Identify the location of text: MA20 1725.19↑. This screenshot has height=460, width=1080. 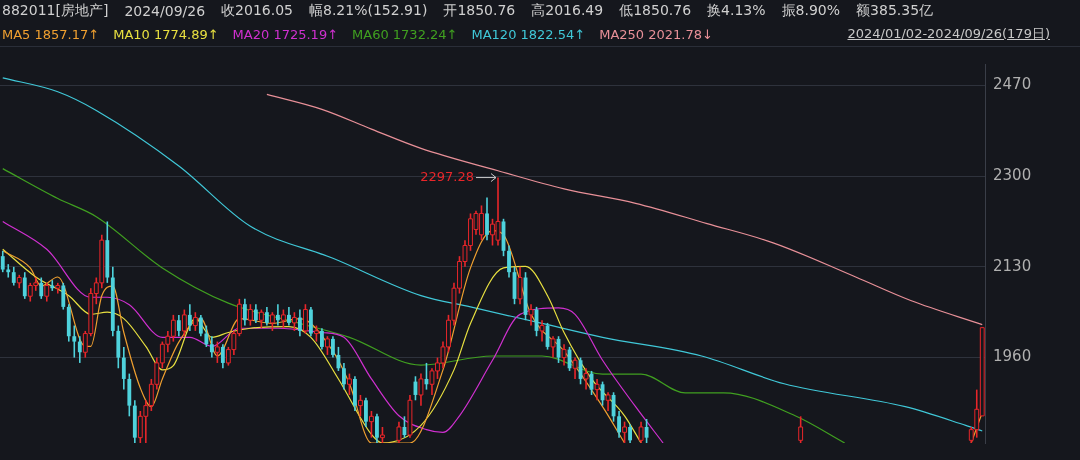
(285, 34).